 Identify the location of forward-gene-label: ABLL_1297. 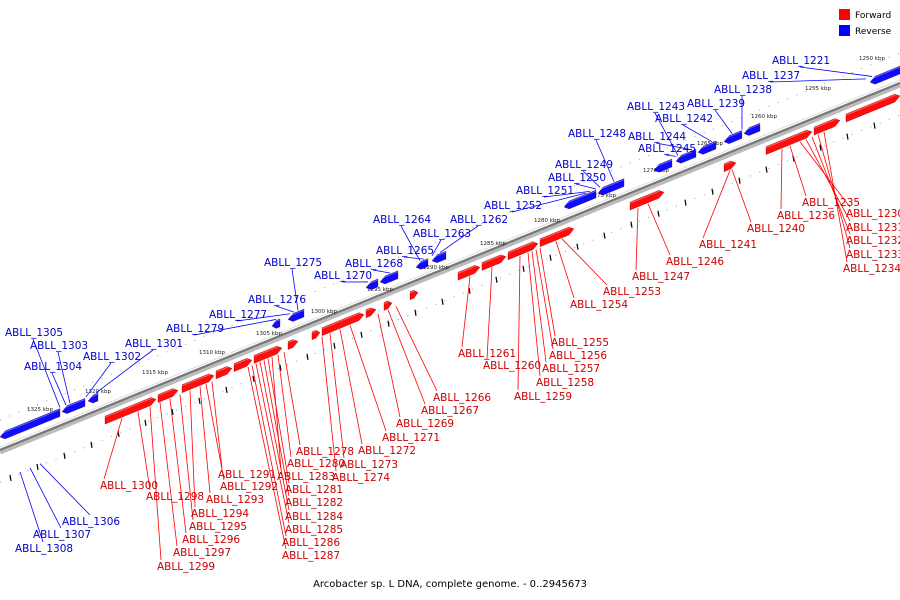
(202, 553).